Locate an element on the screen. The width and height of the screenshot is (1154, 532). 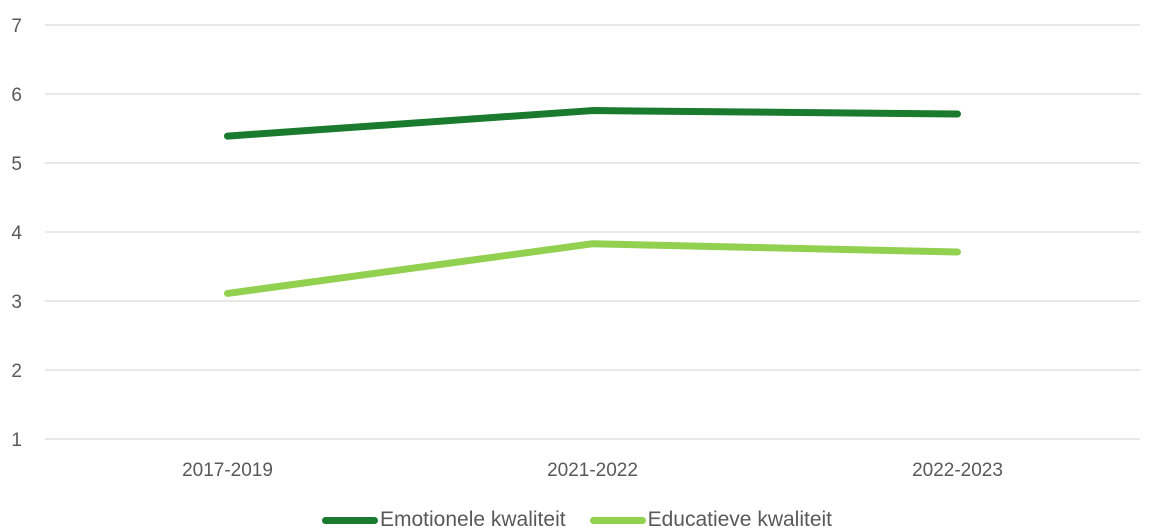
y-axis-ticks: 1 2 3 4 5 6 7 is located at coordinates (16, 233).